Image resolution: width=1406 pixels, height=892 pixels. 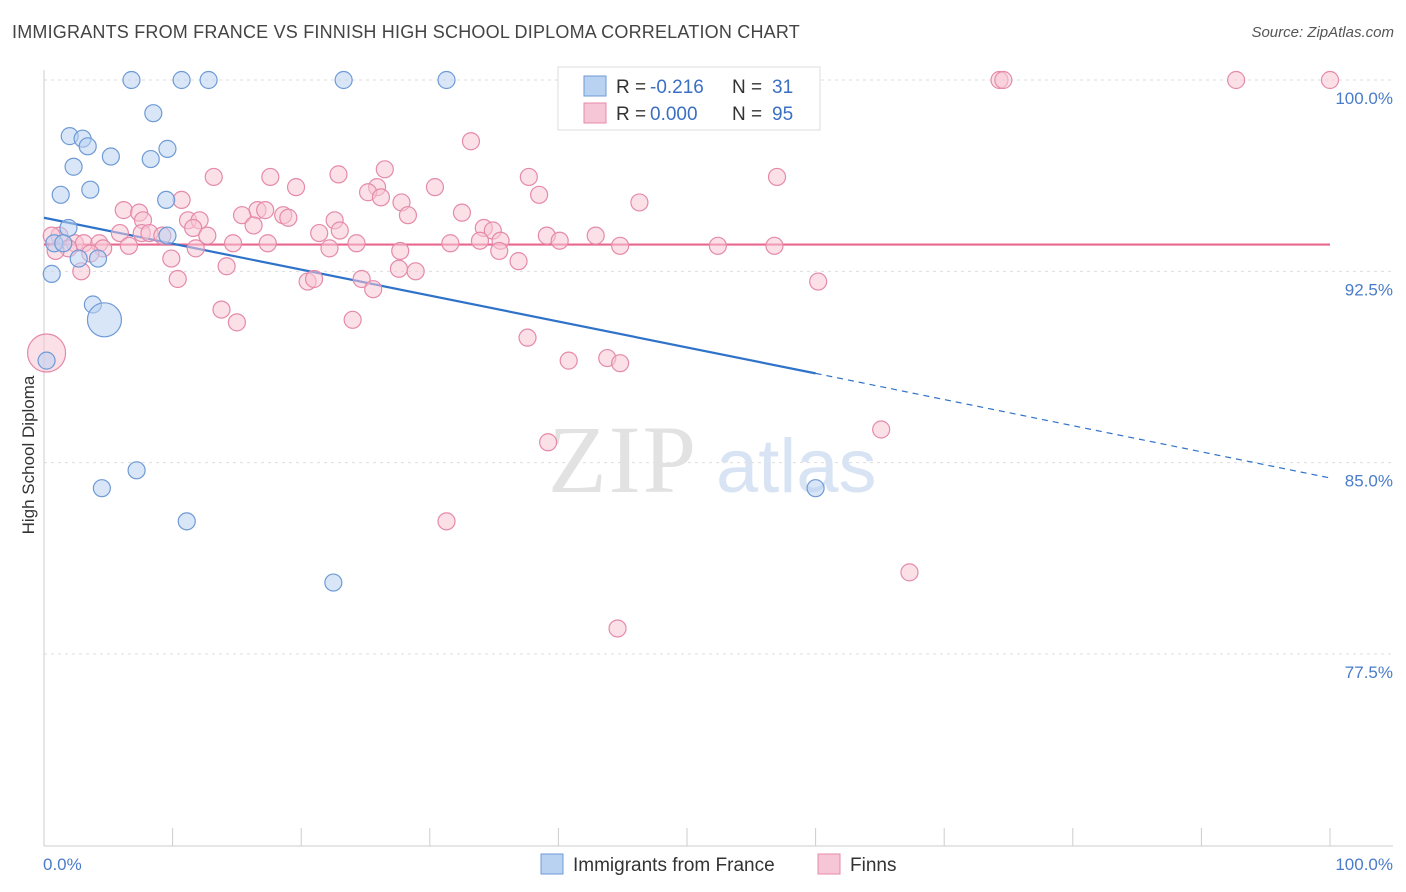 What do you see at coordinates (595, 113) in the screenshot?
I see `legend-pink-swatch` at bounding box center [595, 113].